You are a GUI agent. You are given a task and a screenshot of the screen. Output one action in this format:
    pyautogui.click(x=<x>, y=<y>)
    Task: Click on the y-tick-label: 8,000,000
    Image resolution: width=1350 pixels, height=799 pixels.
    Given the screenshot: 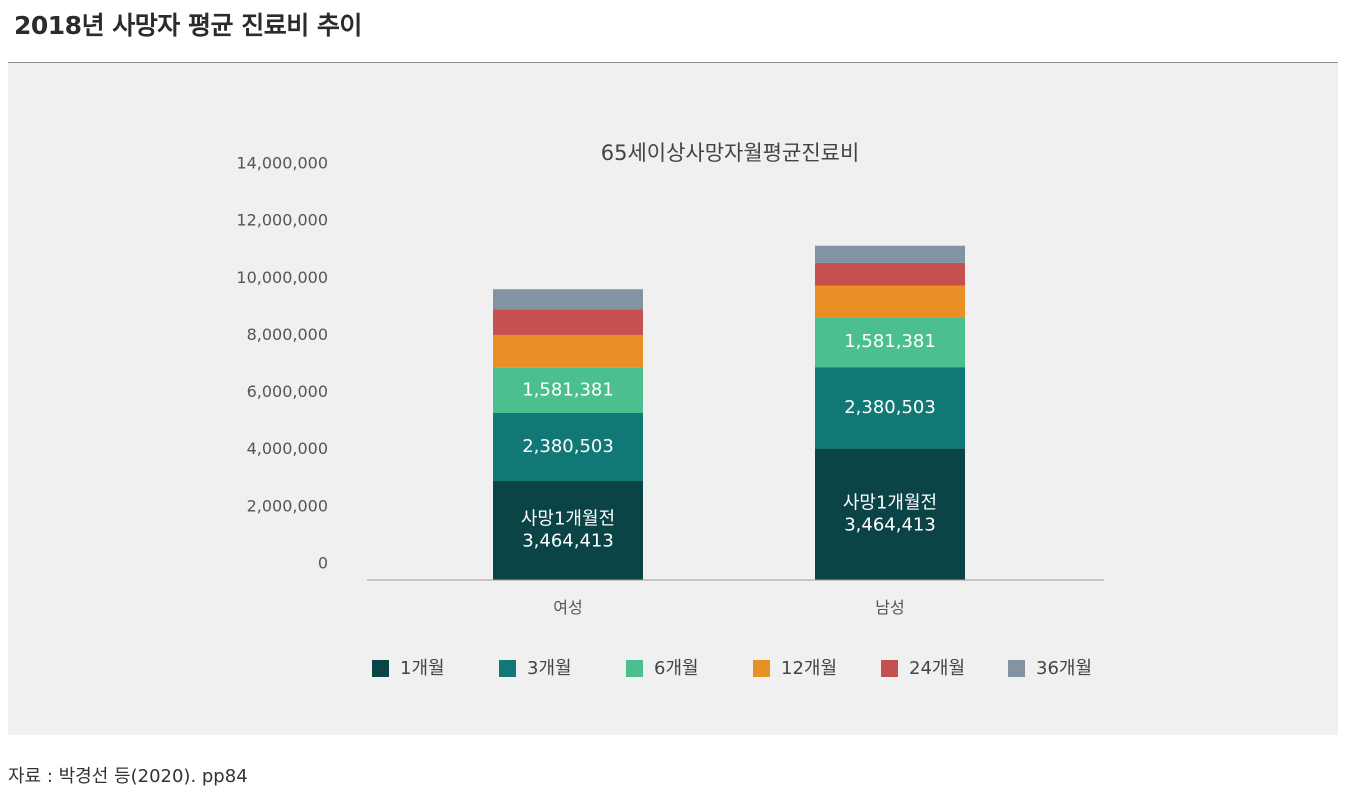 What is the action you would take?
    pyautogui.click(x=287, y=334)
    